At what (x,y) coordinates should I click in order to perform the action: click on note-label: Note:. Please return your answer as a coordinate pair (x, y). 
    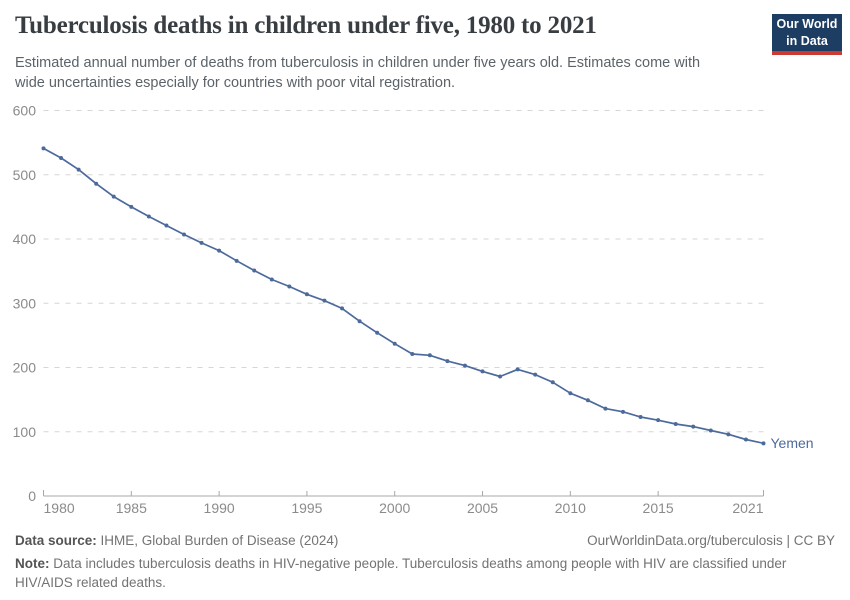
    Looking at the image, I should click on (32, 563).